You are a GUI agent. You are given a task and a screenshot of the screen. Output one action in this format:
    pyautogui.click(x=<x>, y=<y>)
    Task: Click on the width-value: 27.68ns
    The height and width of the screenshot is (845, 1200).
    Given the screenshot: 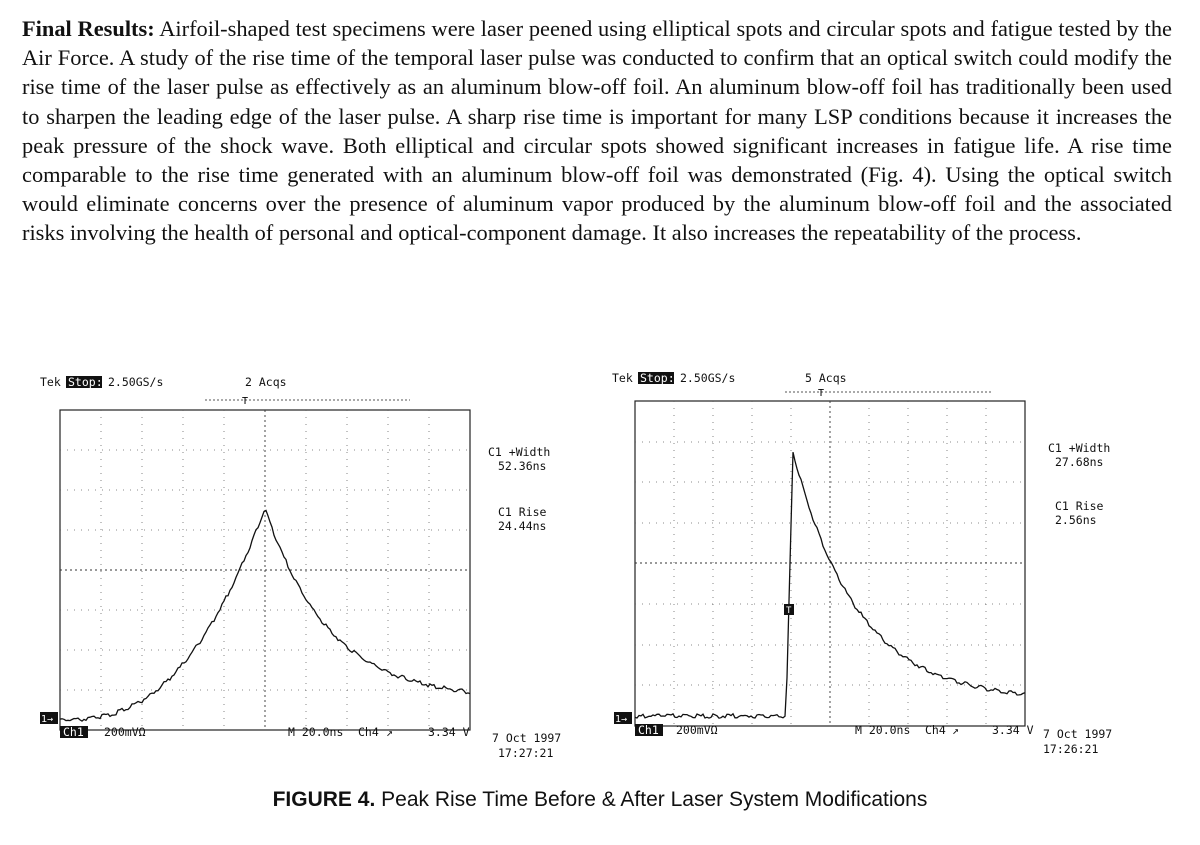 What is the action you would take?
    pyautogui.click(x=1079, y=462)
    